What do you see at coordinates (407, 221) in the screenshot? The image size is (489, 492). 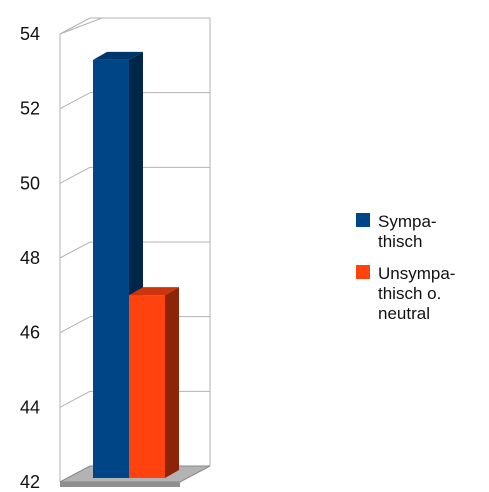 I see `legend-label: Sympa-` at bounding box center [407, 221].